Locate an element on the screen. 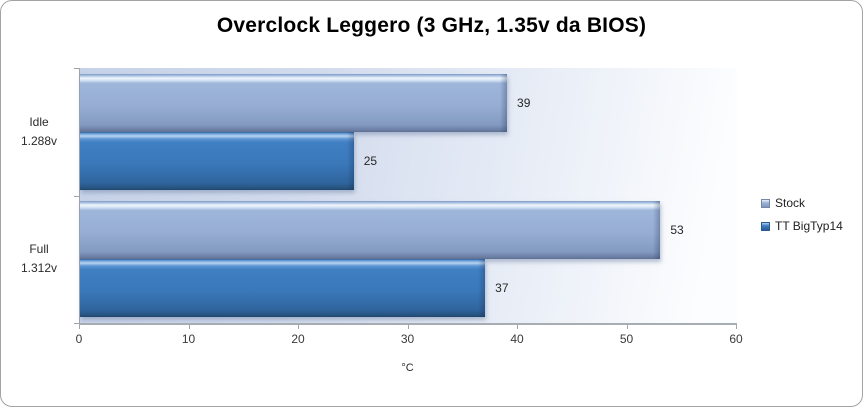 The width and height of the screenshot is (865, 409). bar-tt-bigtyp14-full is located at coordinates (283, 288).